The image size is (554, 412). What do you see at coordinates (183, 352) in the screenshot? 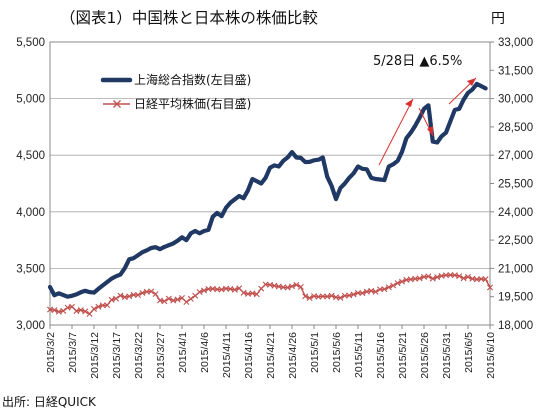
I see `x-tick-label: 2015/4/1` at bounding box center [183, 352].